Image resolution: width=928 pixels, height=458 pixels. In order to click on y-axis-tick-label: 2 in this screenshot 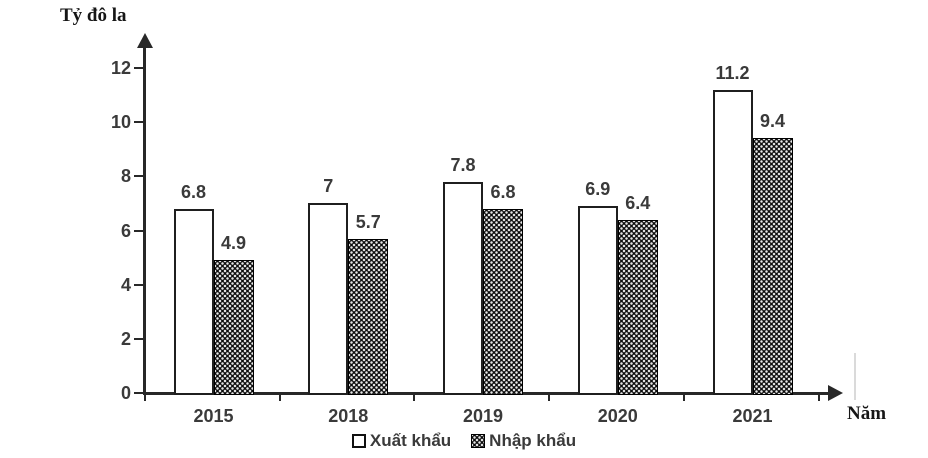, I will do `click(125, 338)`.